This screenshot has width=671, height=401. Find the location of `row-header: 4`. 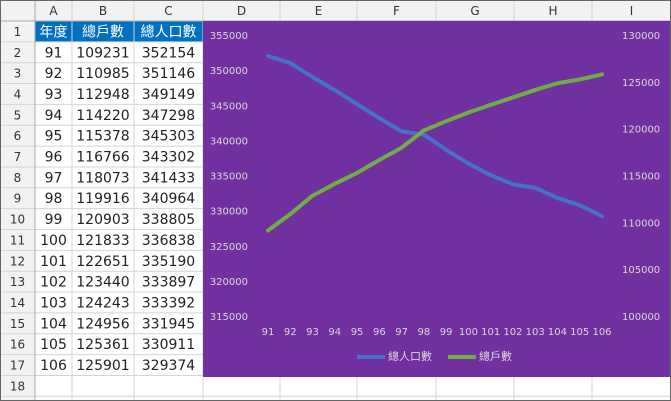

row-header: 4 is located at coordinates (18, 94).